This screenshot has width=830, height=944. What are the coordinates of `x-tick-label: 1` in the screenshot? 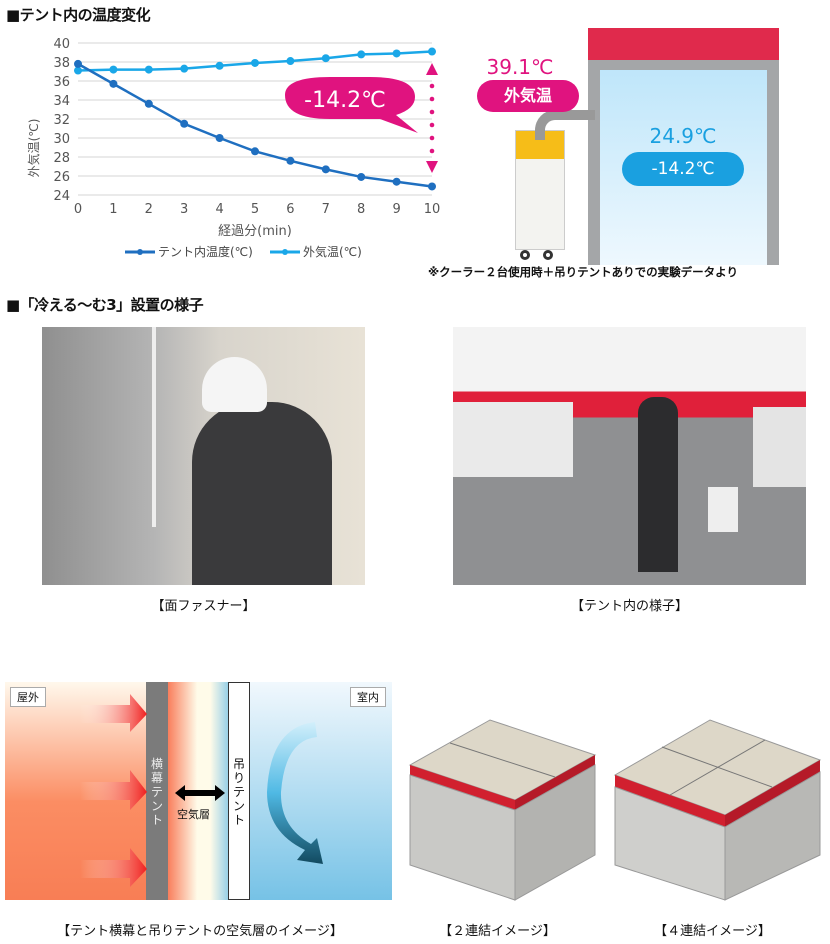 It's located at (113, 209).